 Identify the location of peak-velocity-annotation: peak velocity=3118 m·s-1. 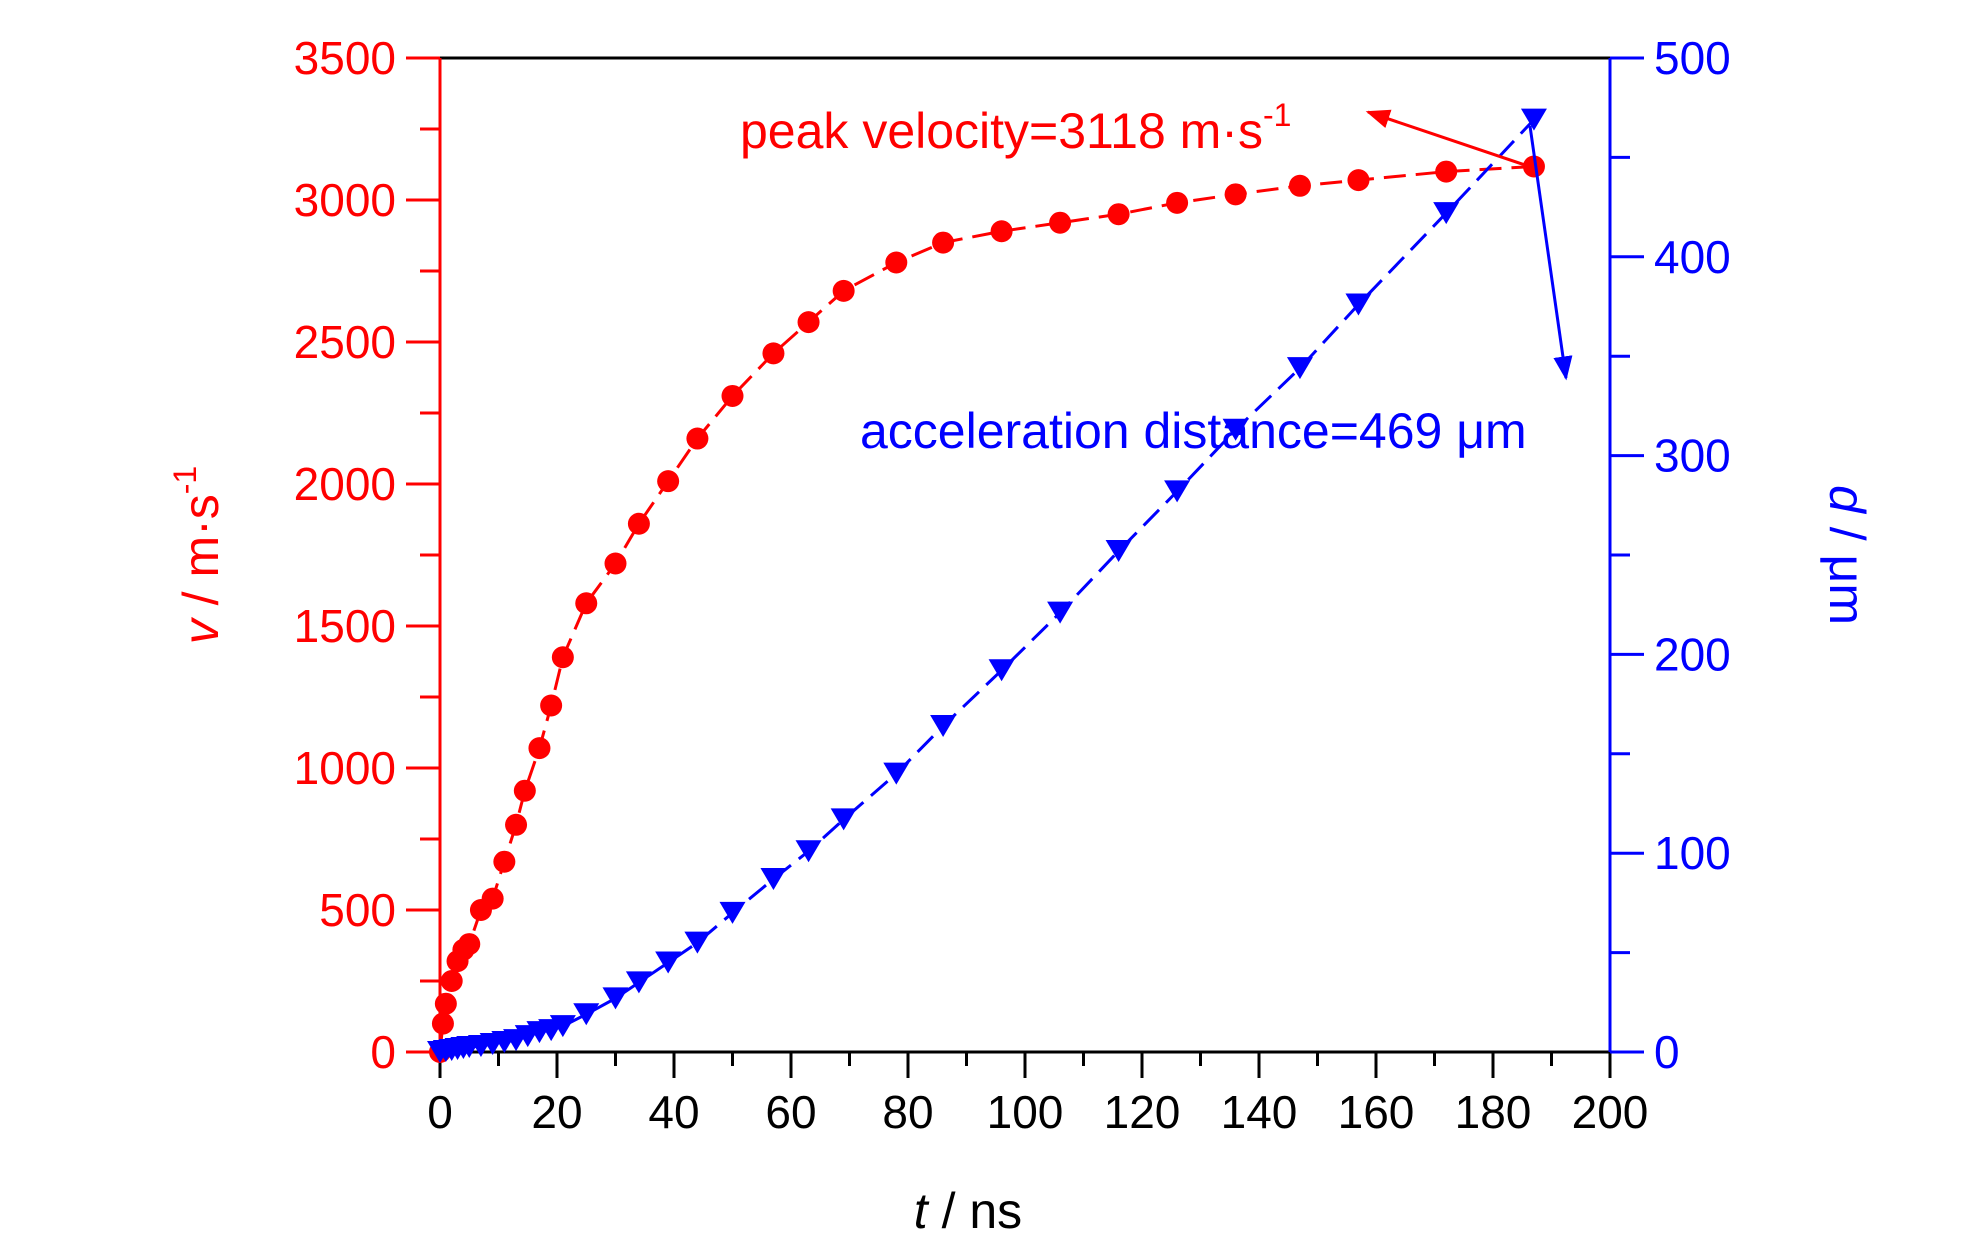
(1015, 128).